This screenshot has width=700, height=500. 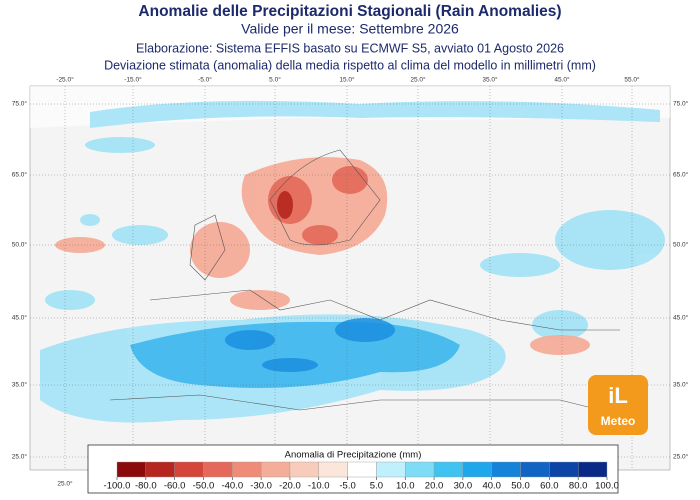 I want to click on legend-tick-label: 80.0, so click(x=578, y=486).